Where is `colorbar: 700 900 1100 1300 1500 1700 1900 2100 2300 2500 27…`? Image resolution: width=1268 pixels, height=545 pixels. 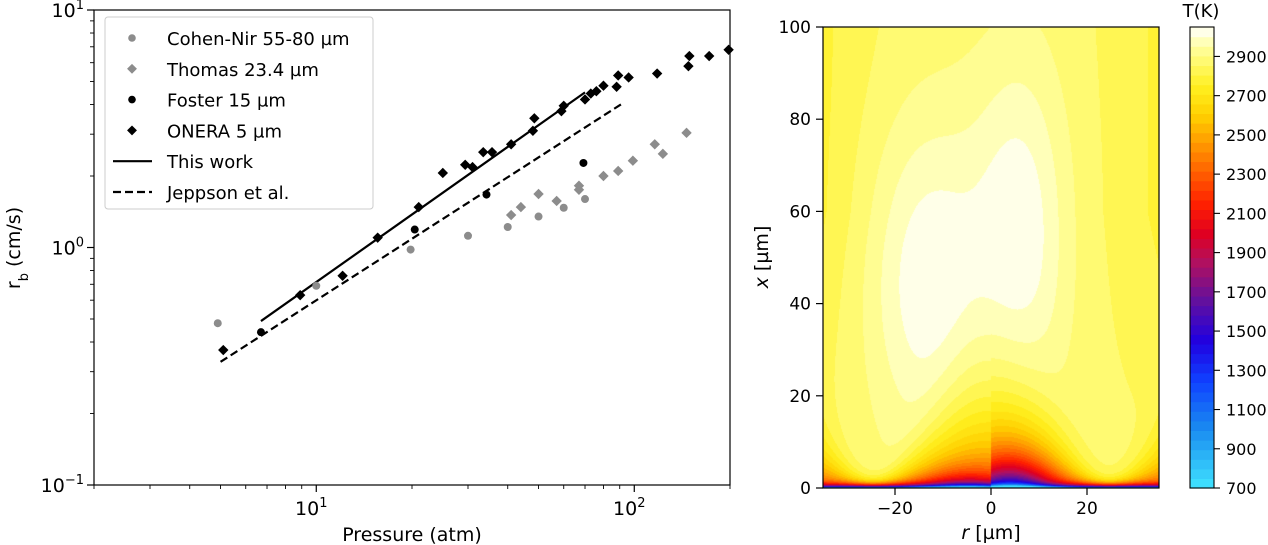
colorbar: 700 900 1100 1300 1500 1700 1900 2100 2300 2500 27… is located at coordinates (1228, 262).